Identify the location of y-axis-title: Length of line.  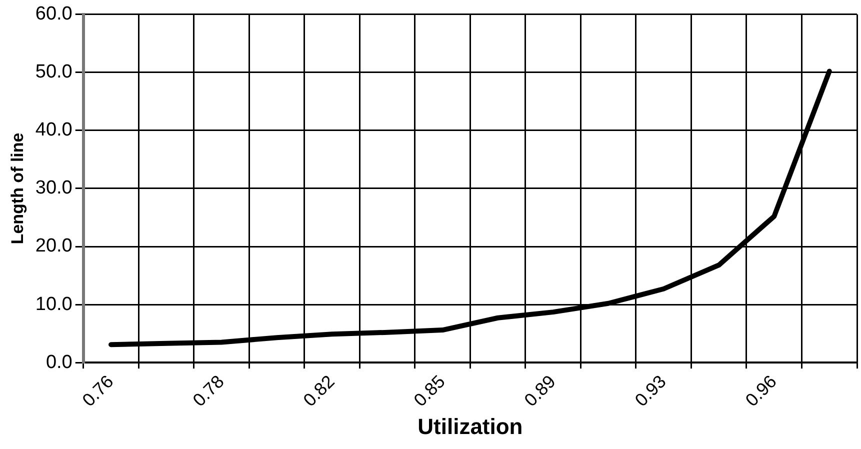
(17, 188).